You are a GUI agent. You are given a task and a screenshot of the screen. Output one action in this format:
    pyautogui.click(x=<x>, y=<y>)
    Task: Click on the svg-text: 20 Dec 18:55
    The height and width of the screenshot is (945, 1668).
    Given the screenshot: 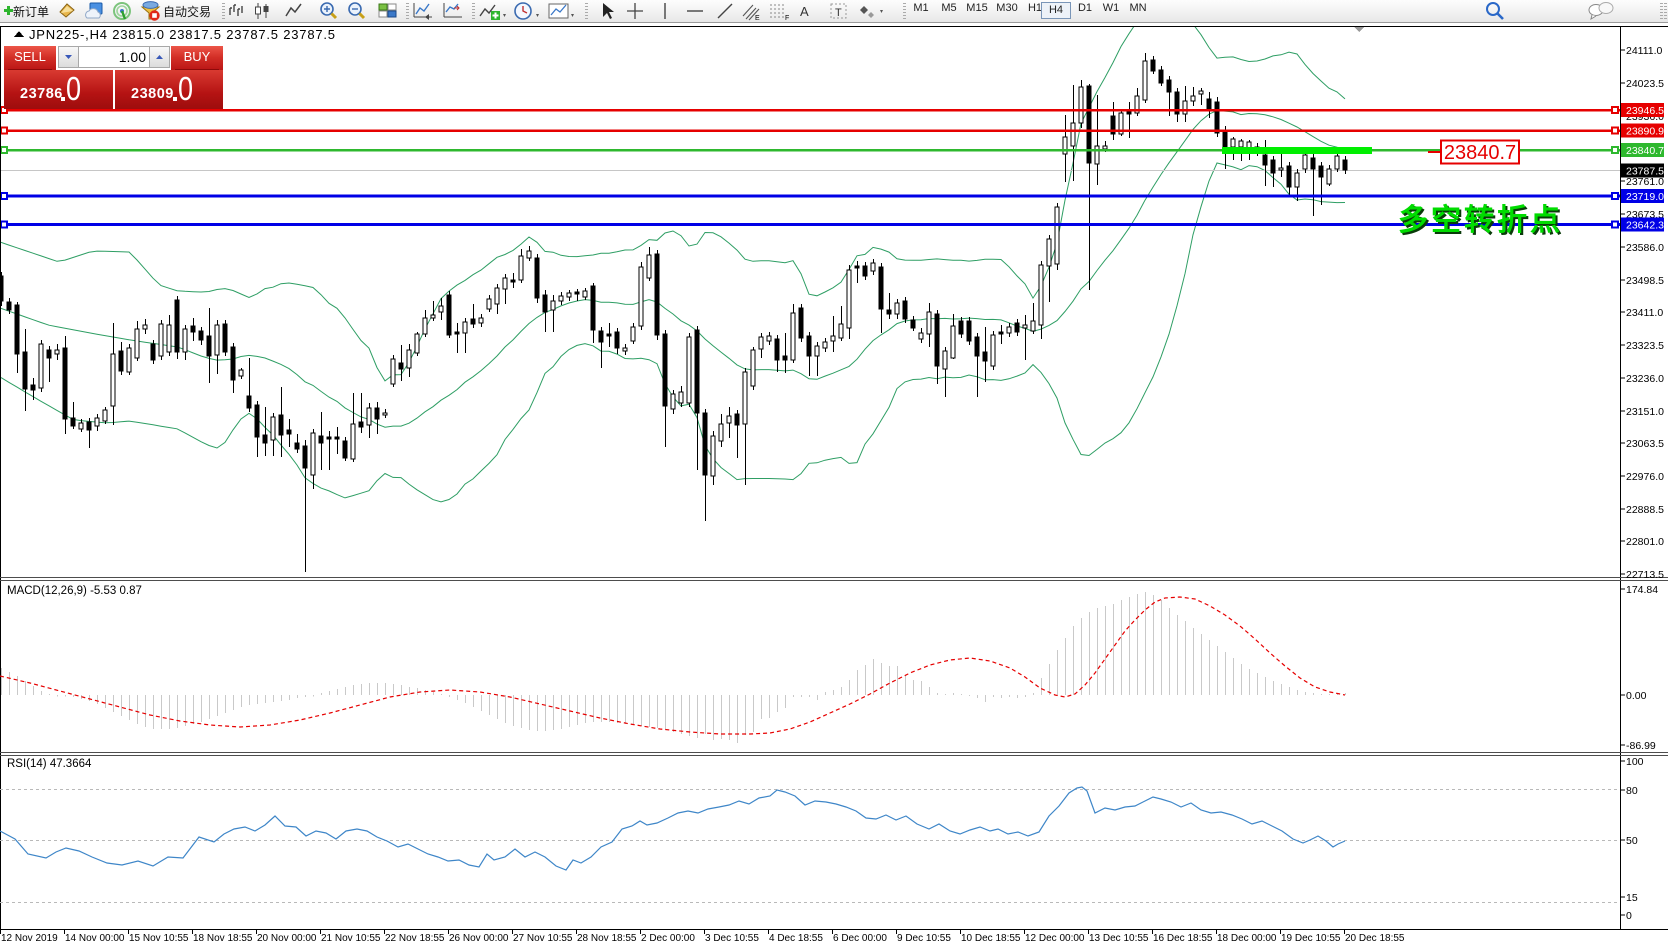 What is the action you would take?
    pyautogui.click(x=1375, y=938)
    